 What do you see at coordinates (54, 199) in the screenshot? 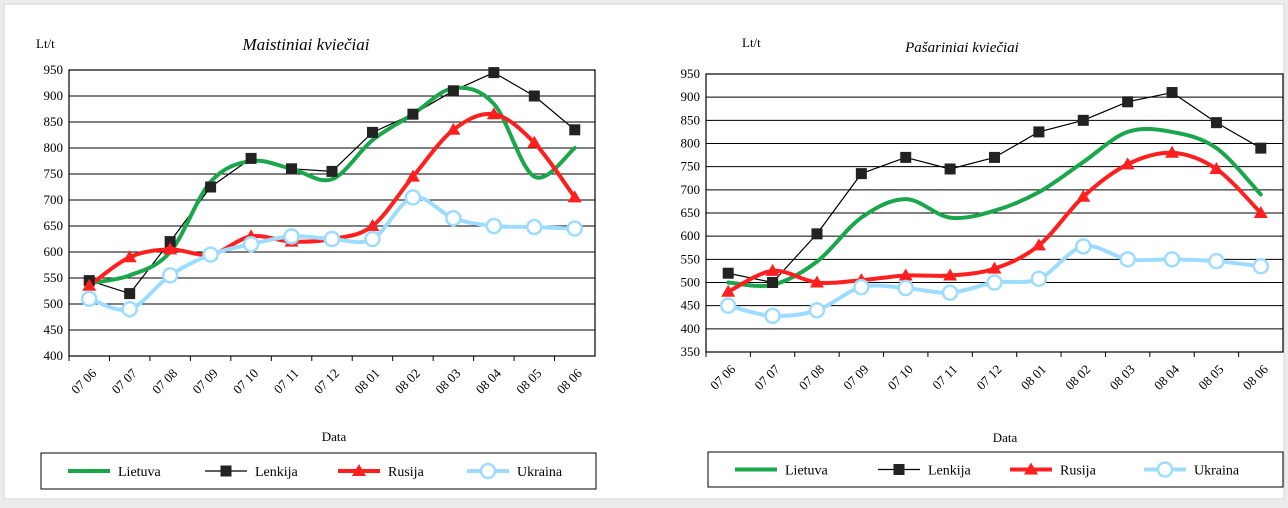
I see `y-tick-label: 700` at bounding box center [54, 199].